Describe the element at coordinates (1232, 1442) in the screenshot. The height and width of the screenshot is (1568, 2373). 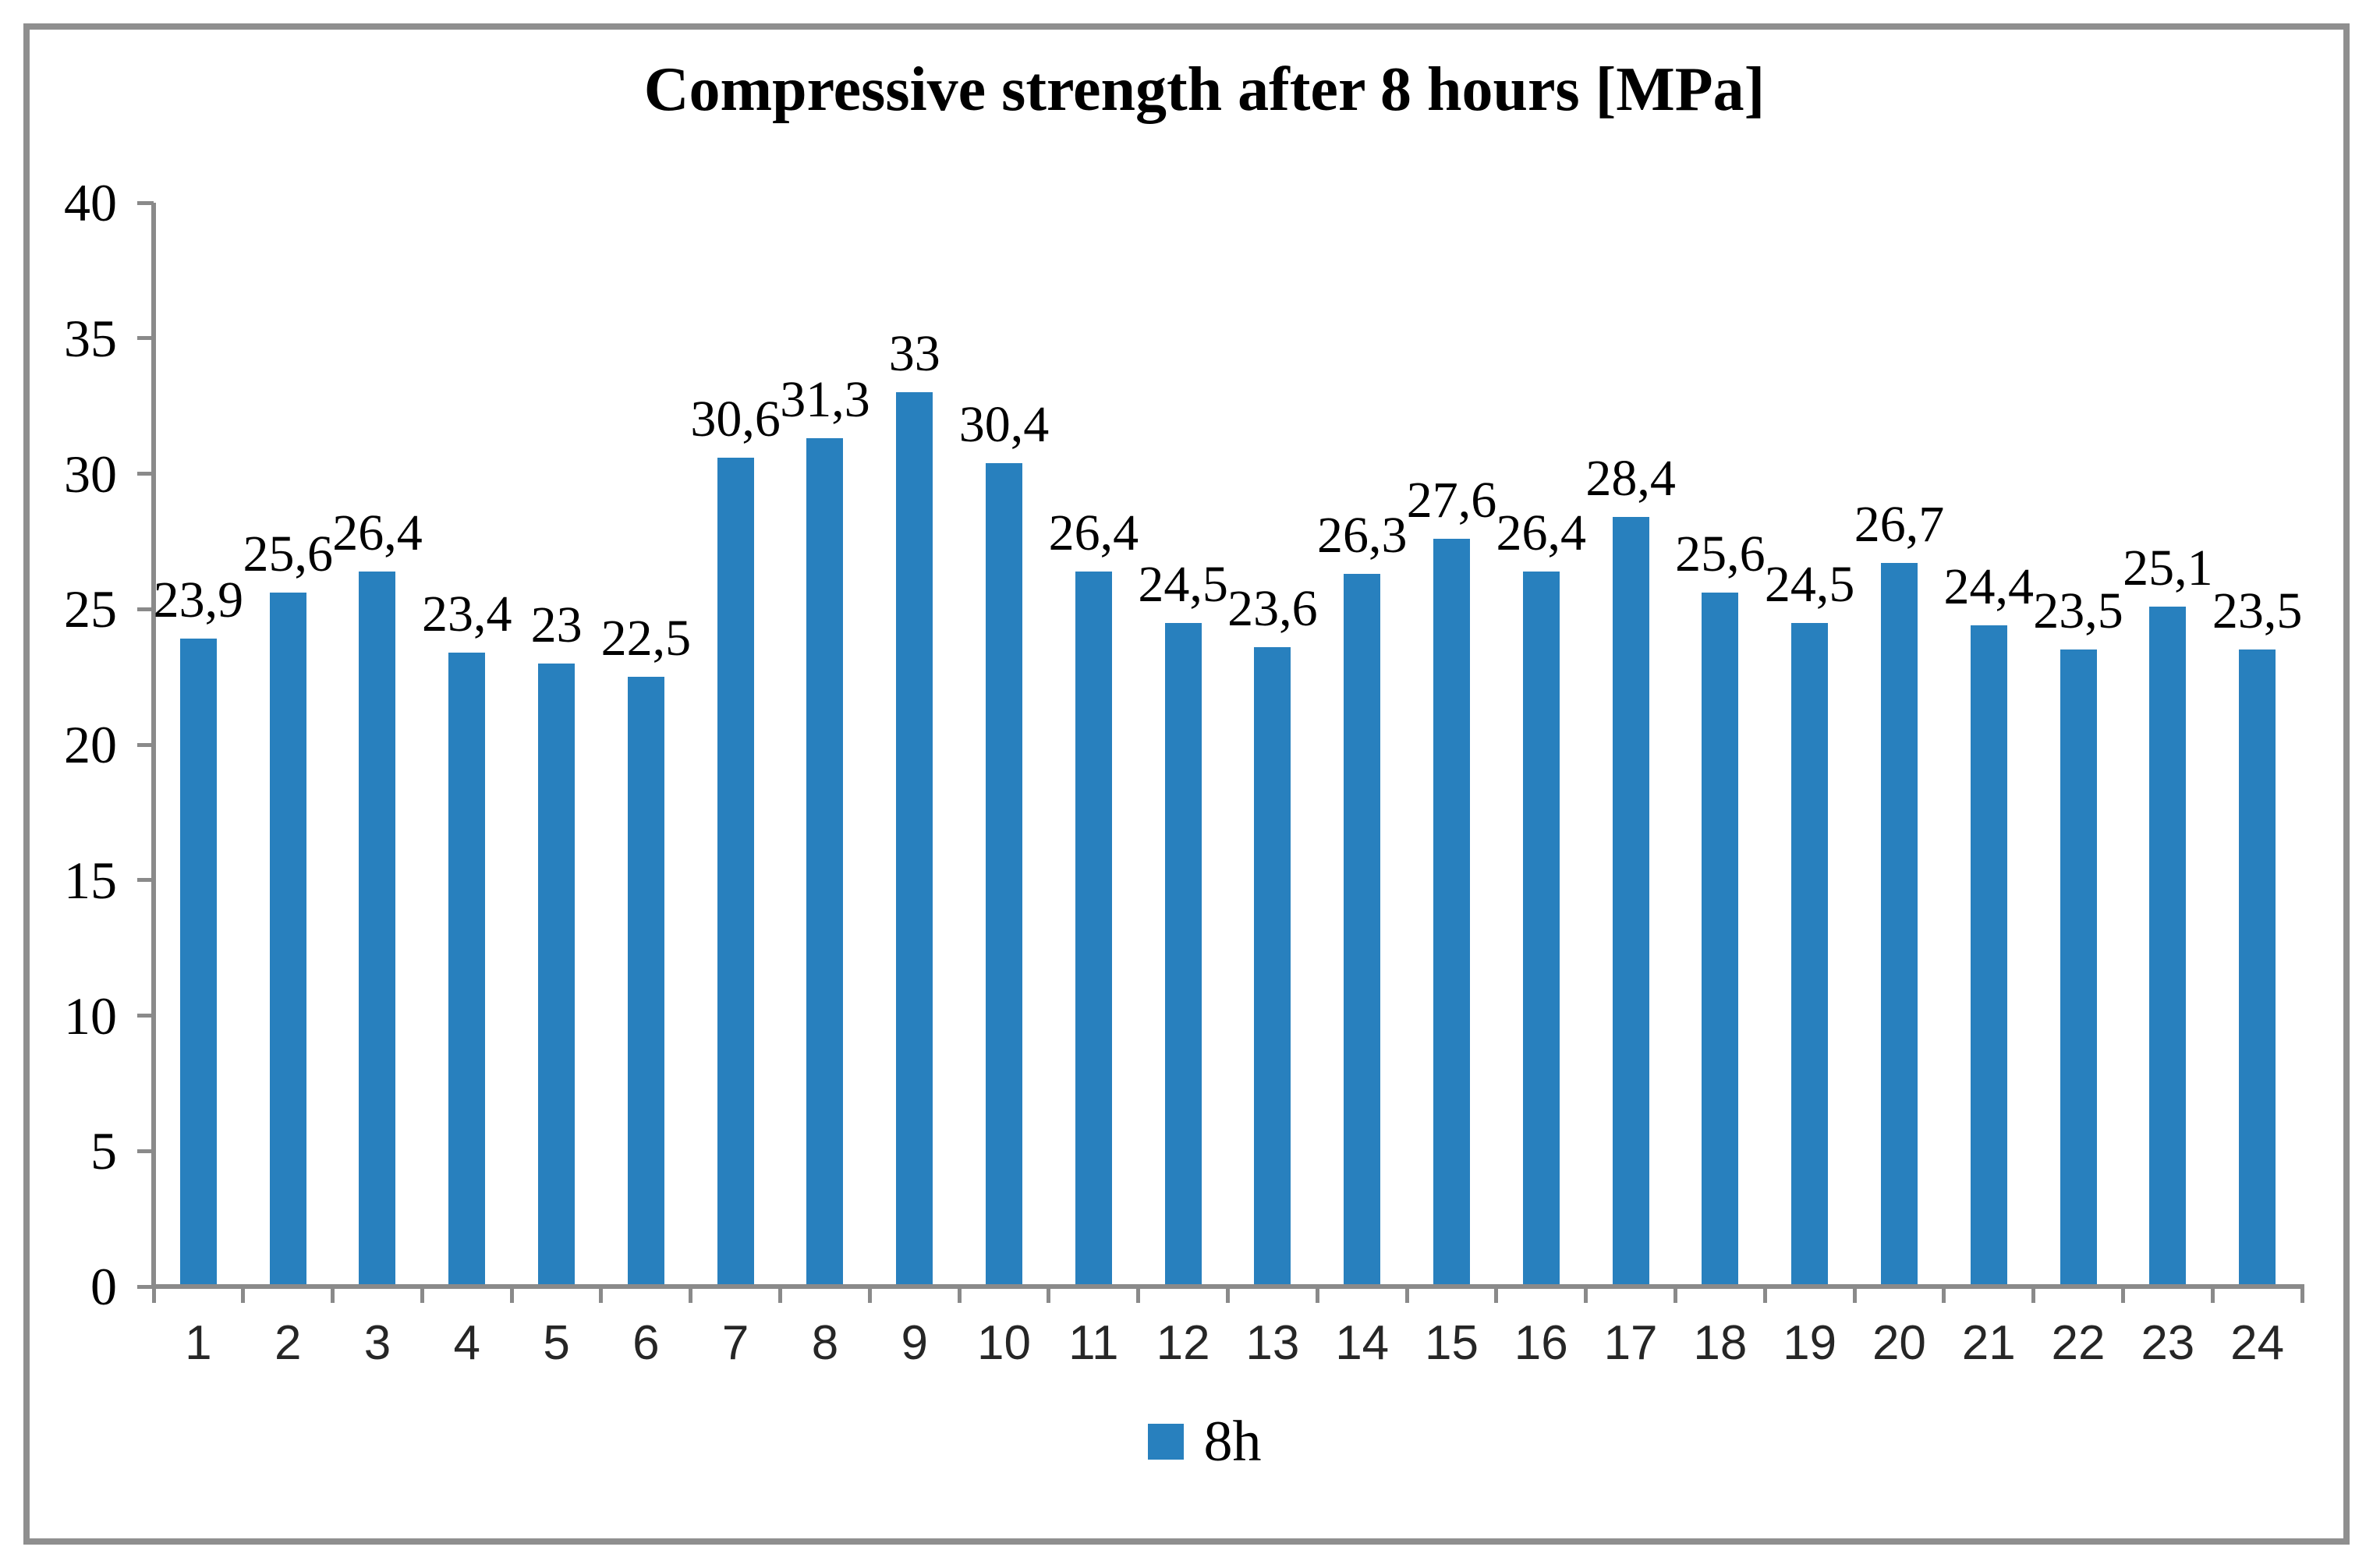
I see `legend-label: 8h` at that location.